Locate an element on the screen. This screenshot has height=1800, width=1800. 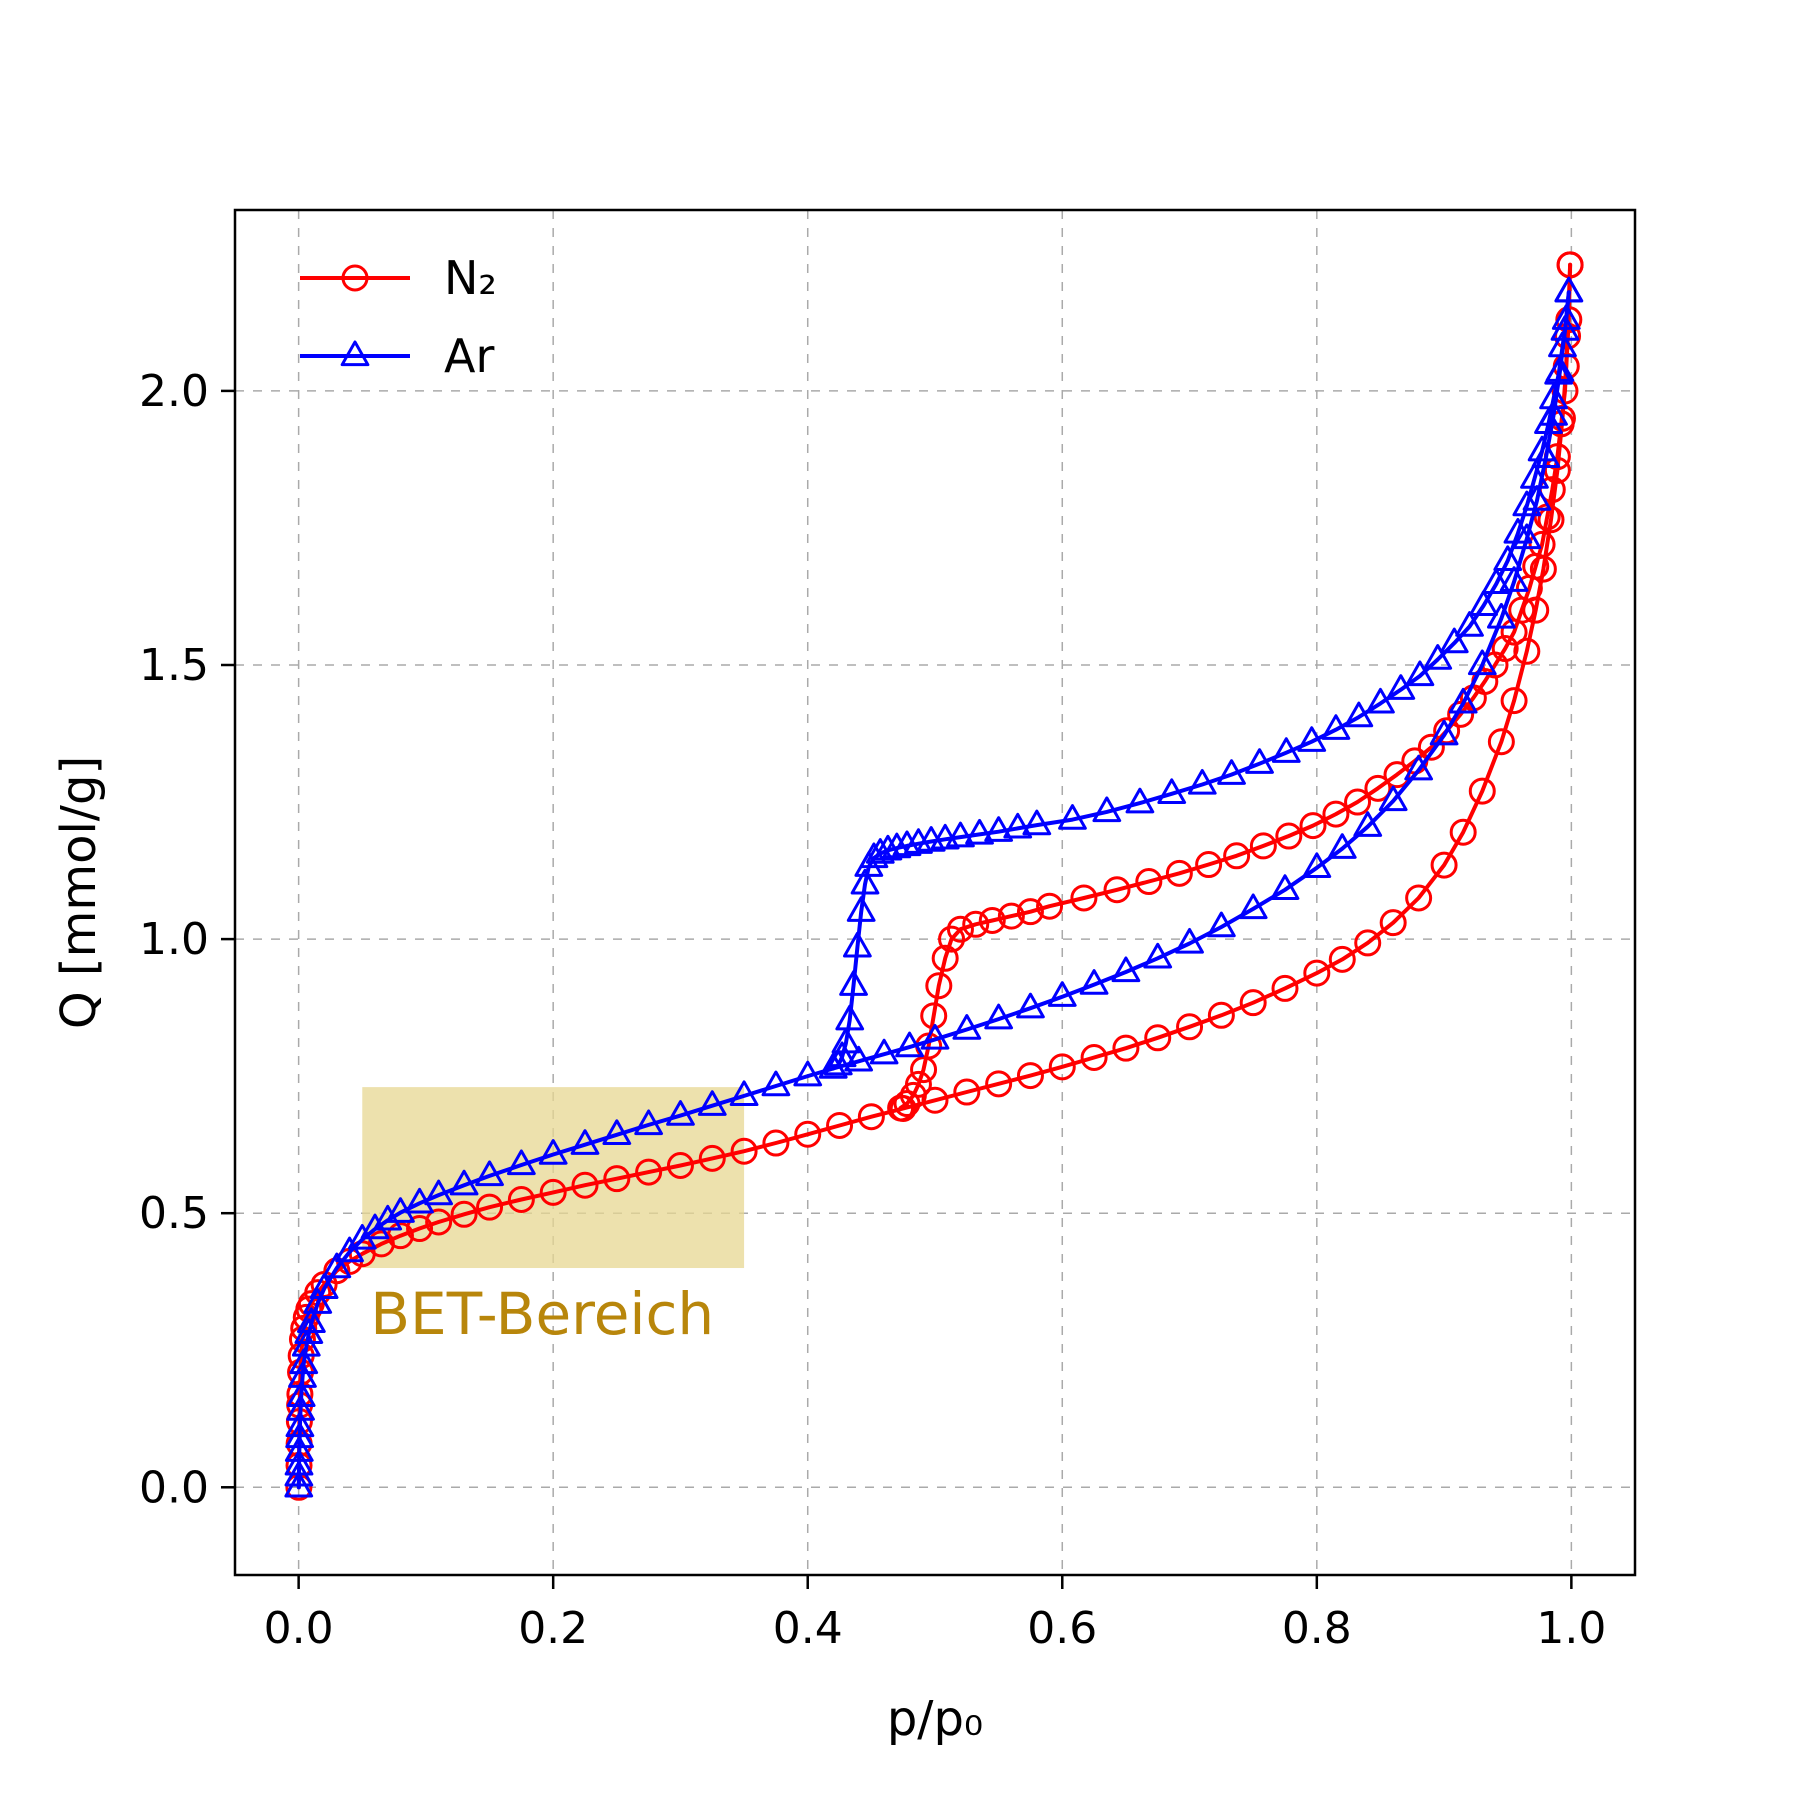
x-tick-label: 0.6 is located at coordinates (1062, 1628).